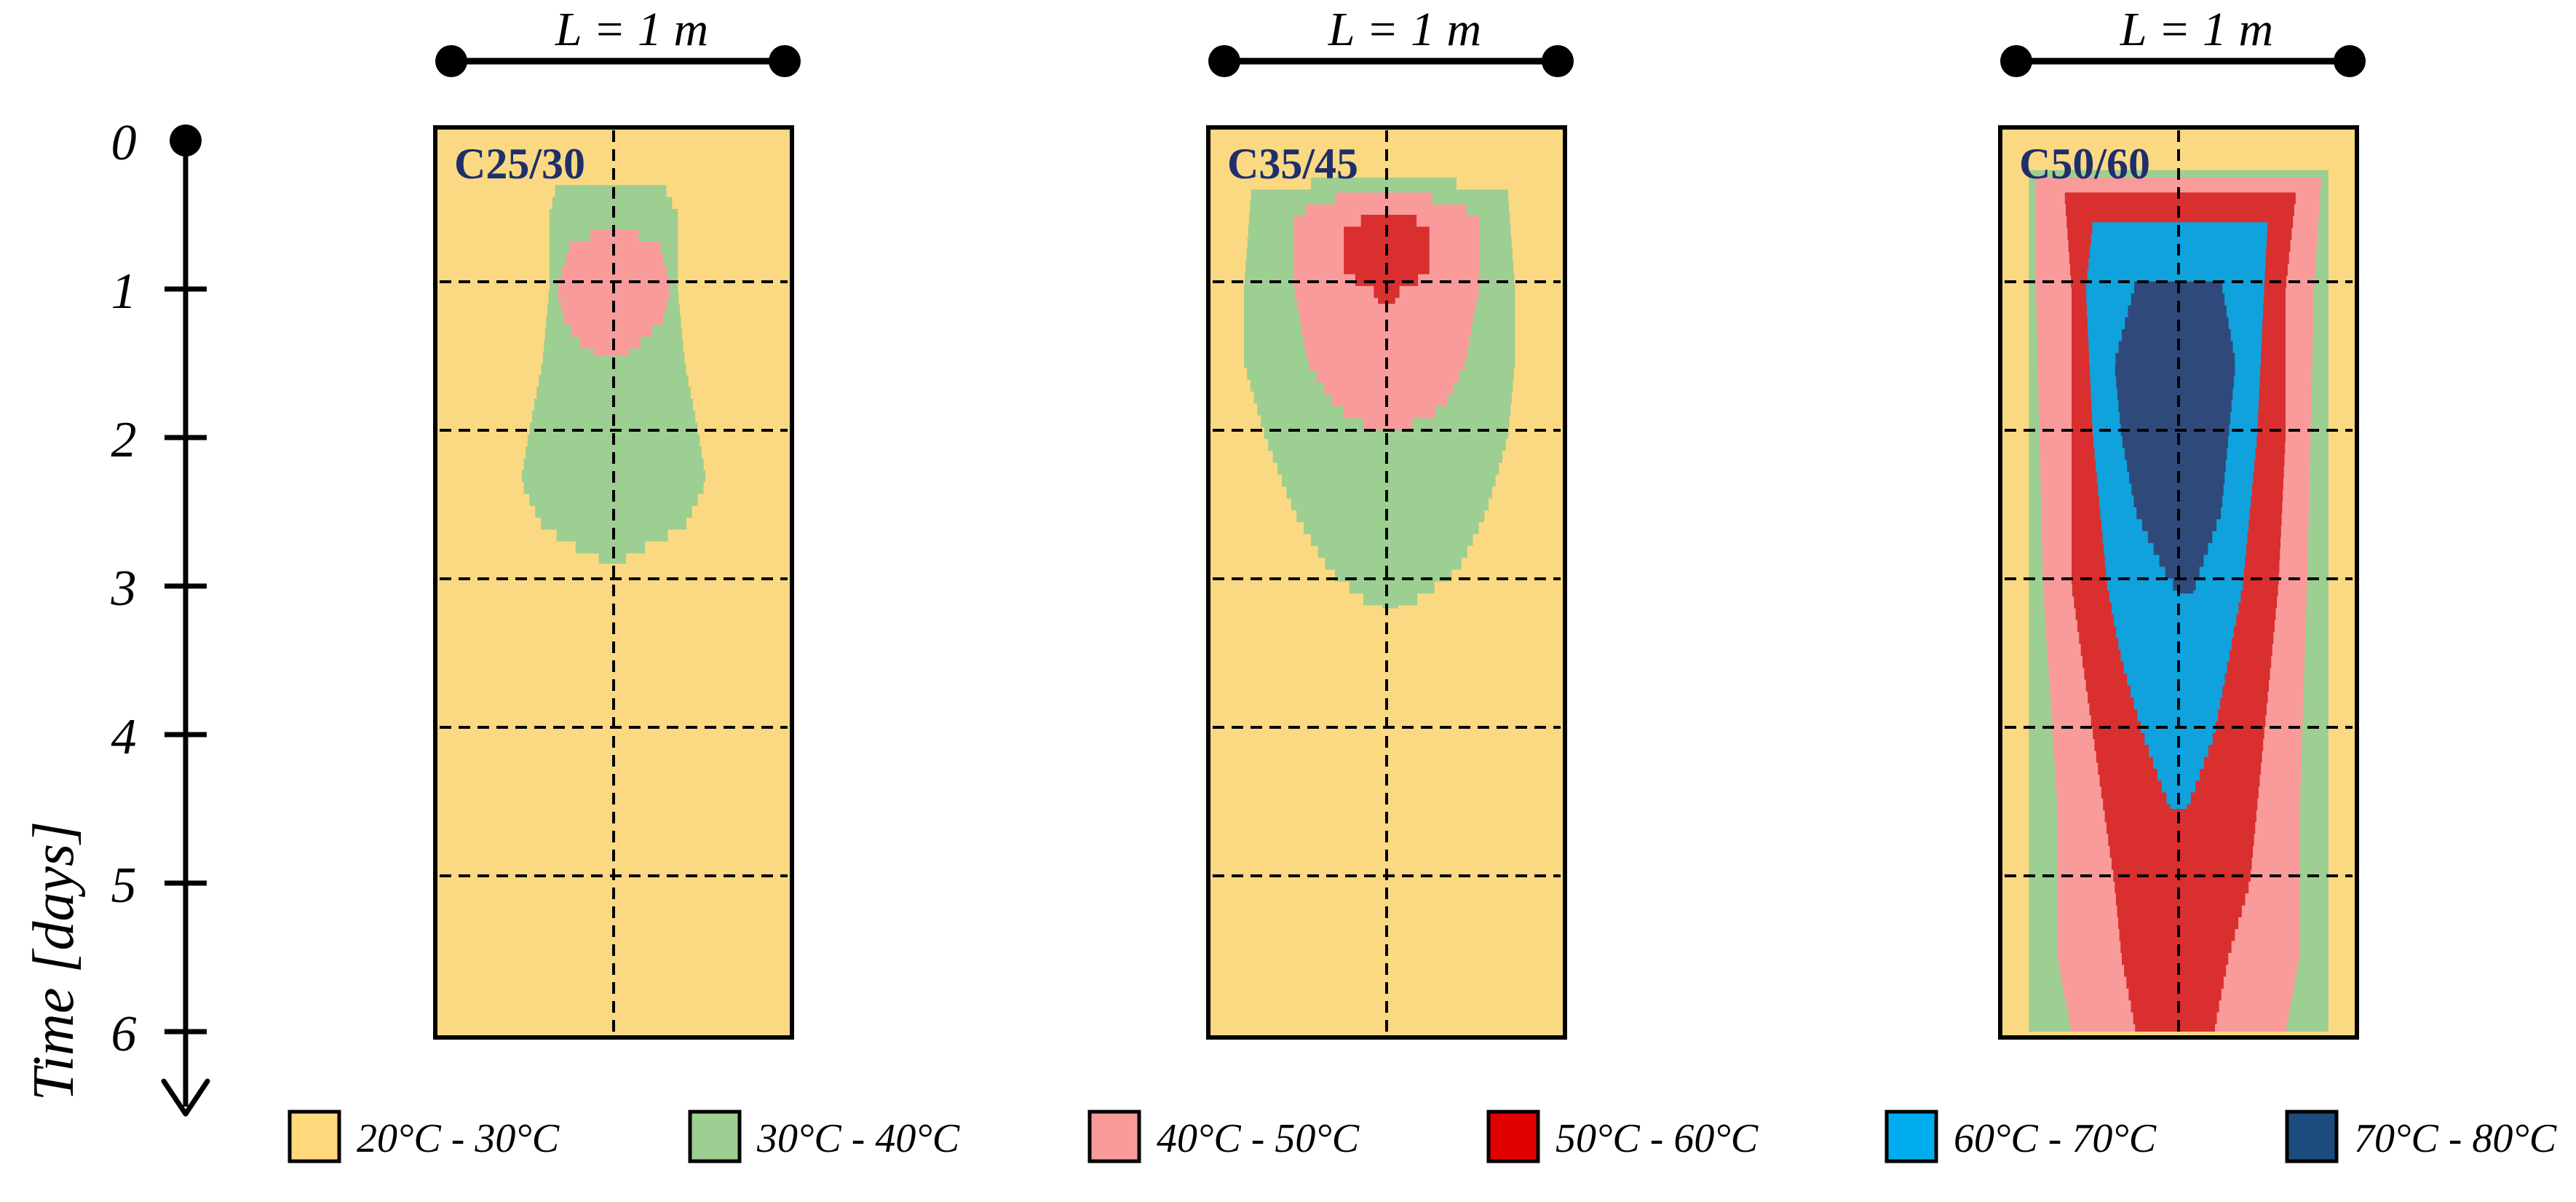  I want to click on legend-label: 40°C - 50°C, so click(1258, 1138).